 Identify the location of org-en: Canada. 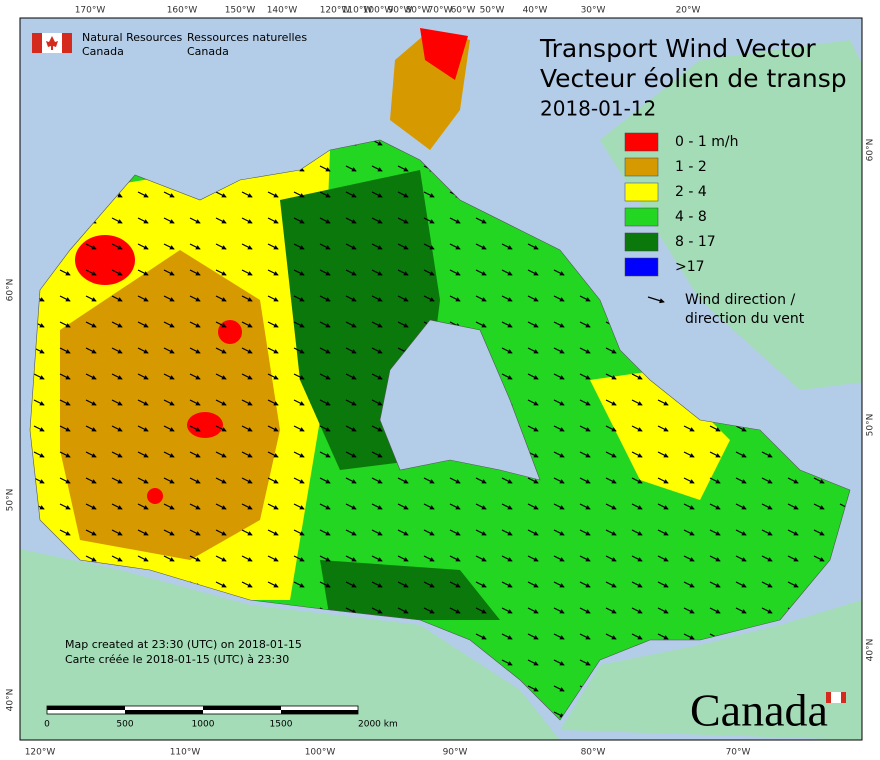
(103, 51).